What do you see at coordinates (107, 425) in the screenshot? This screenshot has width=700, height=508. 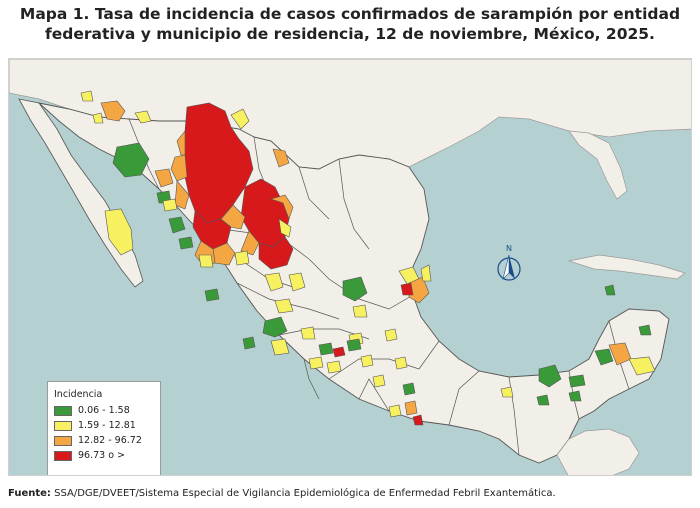 I see `legend-label: 1.59 - 12.81` at bounding box center [107, 425].